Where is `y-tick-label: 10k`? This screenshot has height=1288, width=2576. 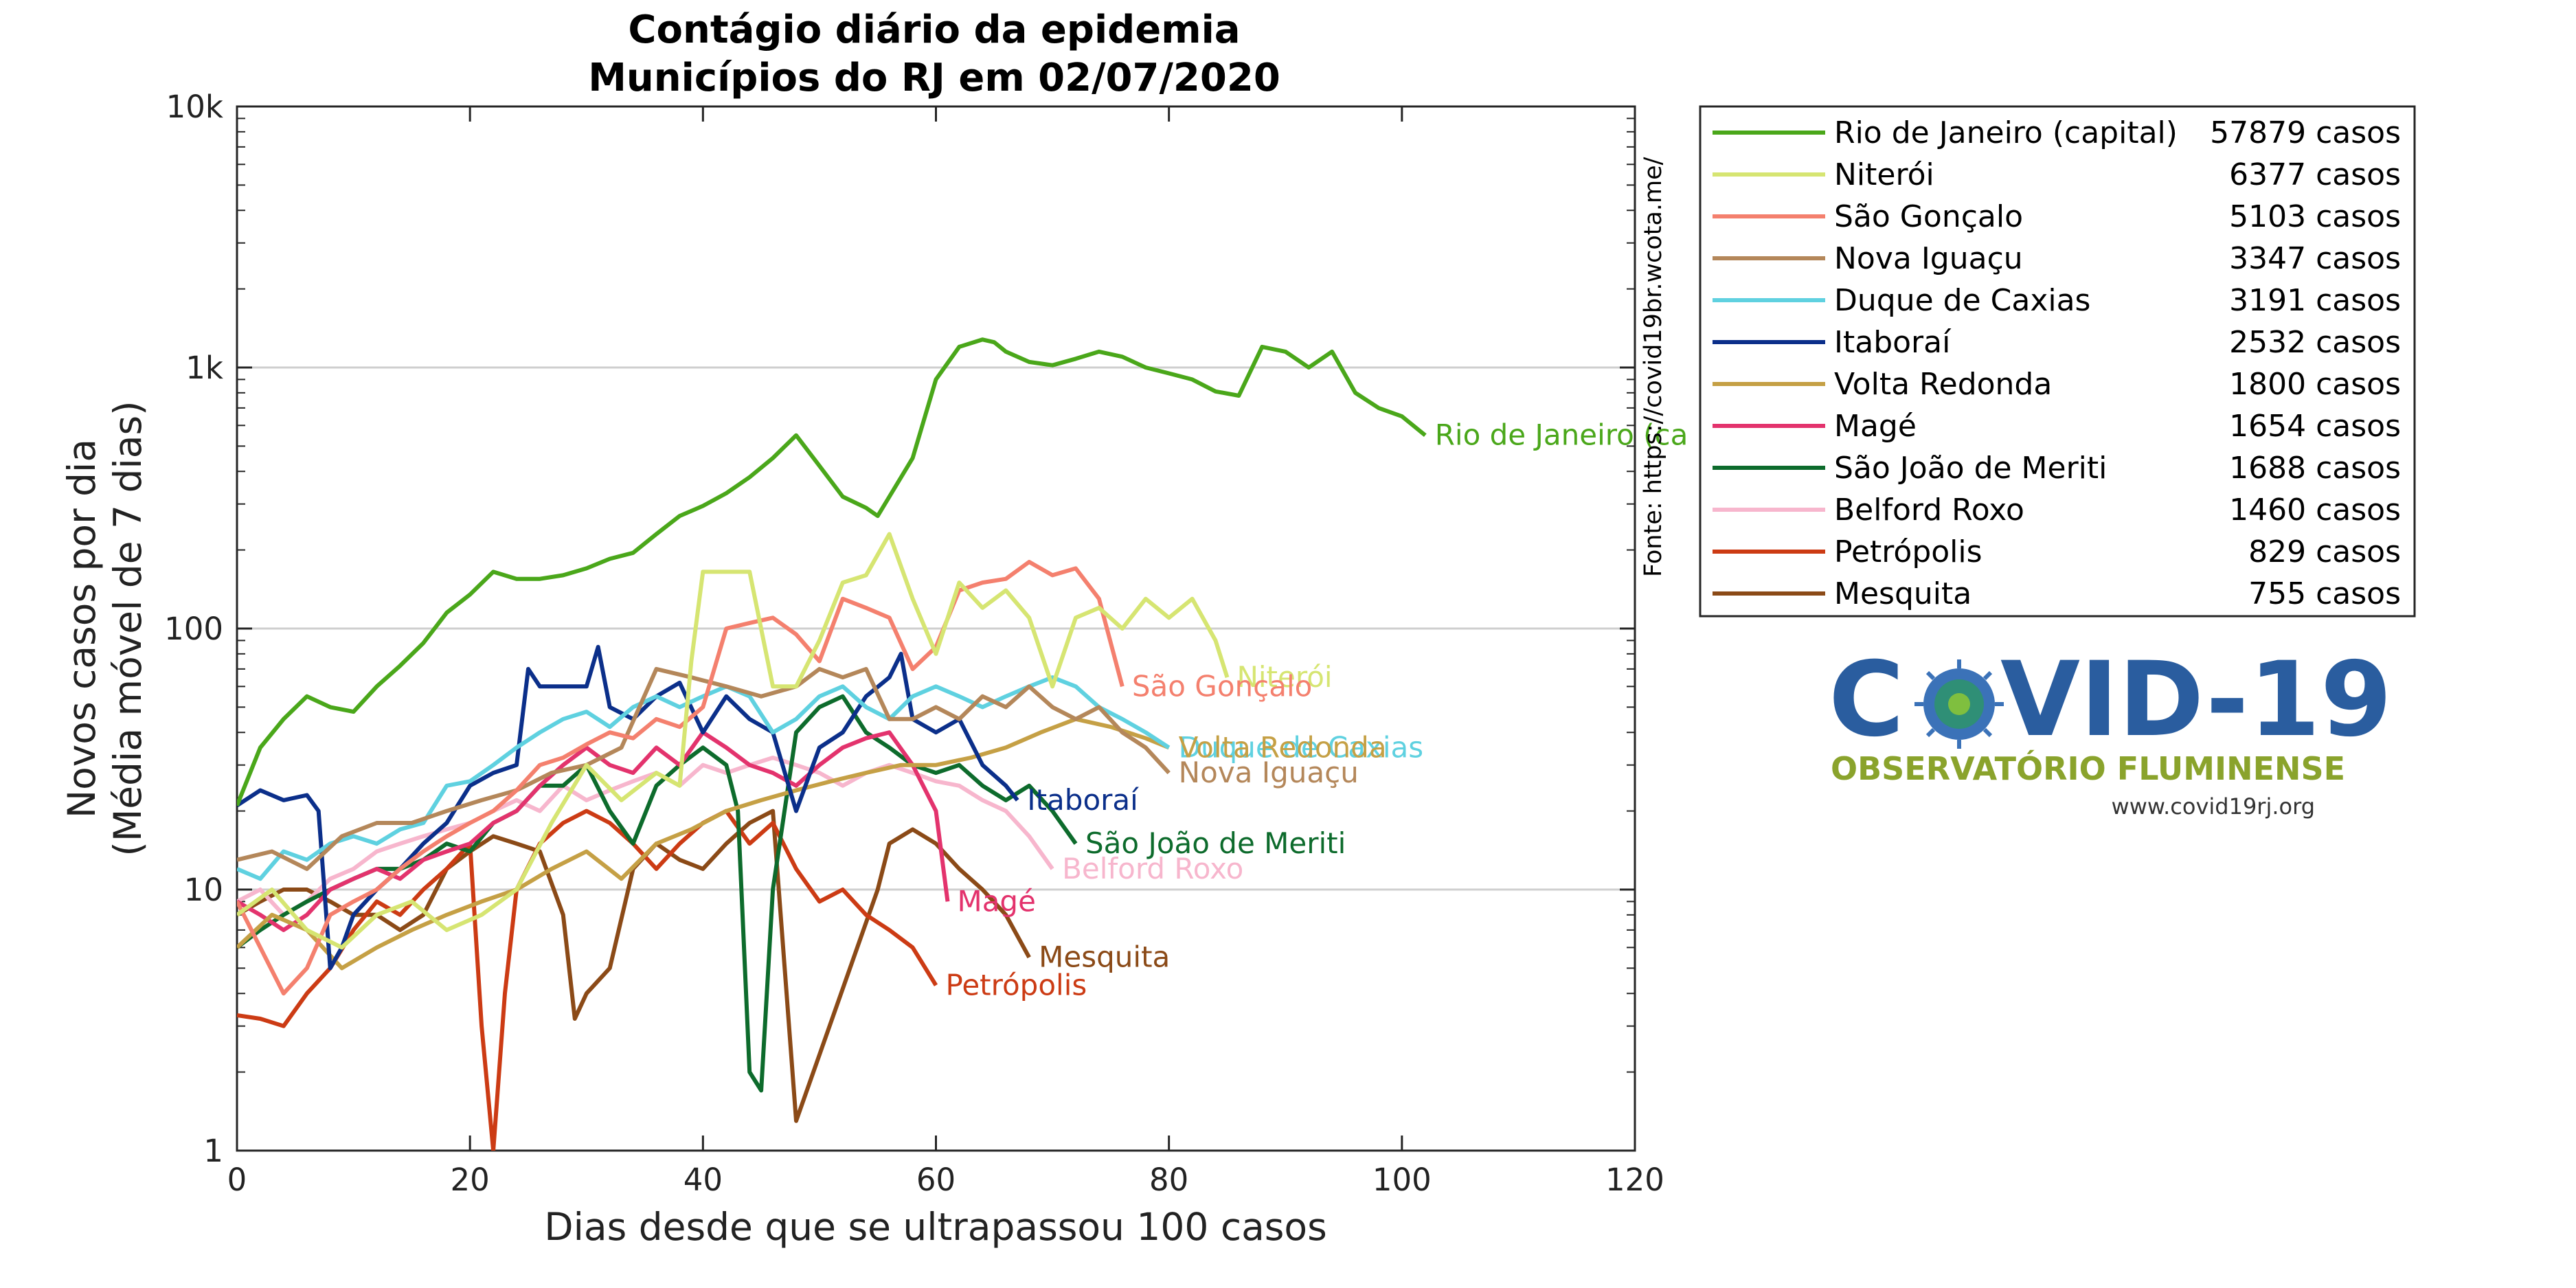
y-tick-label: 10k is located at coordinates (194, 107).